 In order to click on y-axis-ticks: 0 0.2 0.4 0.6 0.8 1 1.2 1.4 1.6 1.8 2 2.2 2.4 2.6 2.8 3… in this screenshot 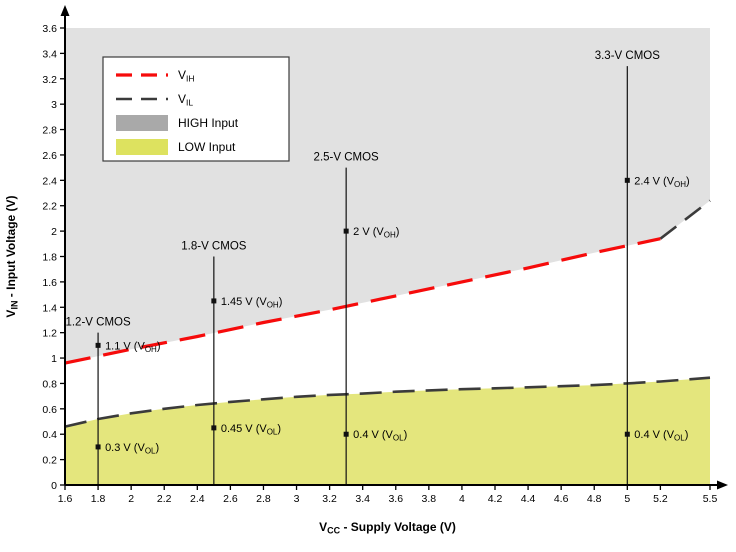, I will do `click(53, 257)`.